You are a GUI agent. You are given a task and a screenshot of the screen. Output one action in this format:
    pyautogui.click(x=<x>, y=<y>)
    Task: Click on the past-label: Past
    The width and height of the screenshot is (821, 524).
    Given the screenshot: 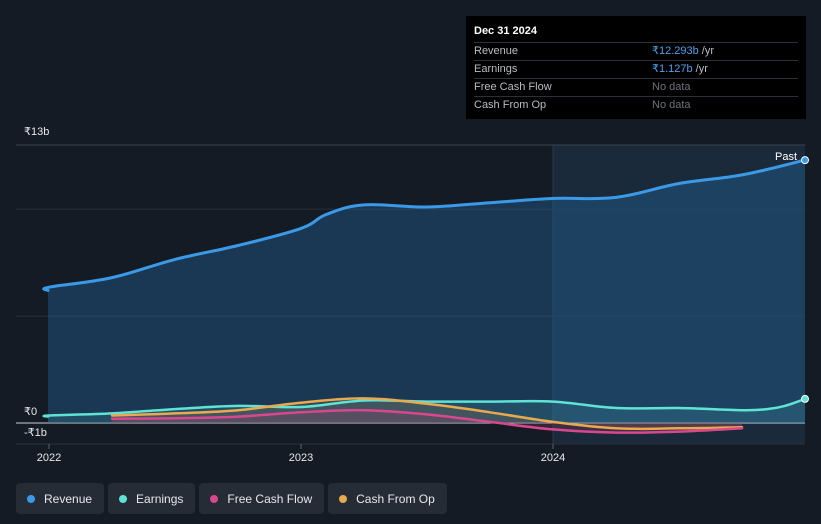 What is the action you would take?
    pyautogui.click(x=786, y=157)
    